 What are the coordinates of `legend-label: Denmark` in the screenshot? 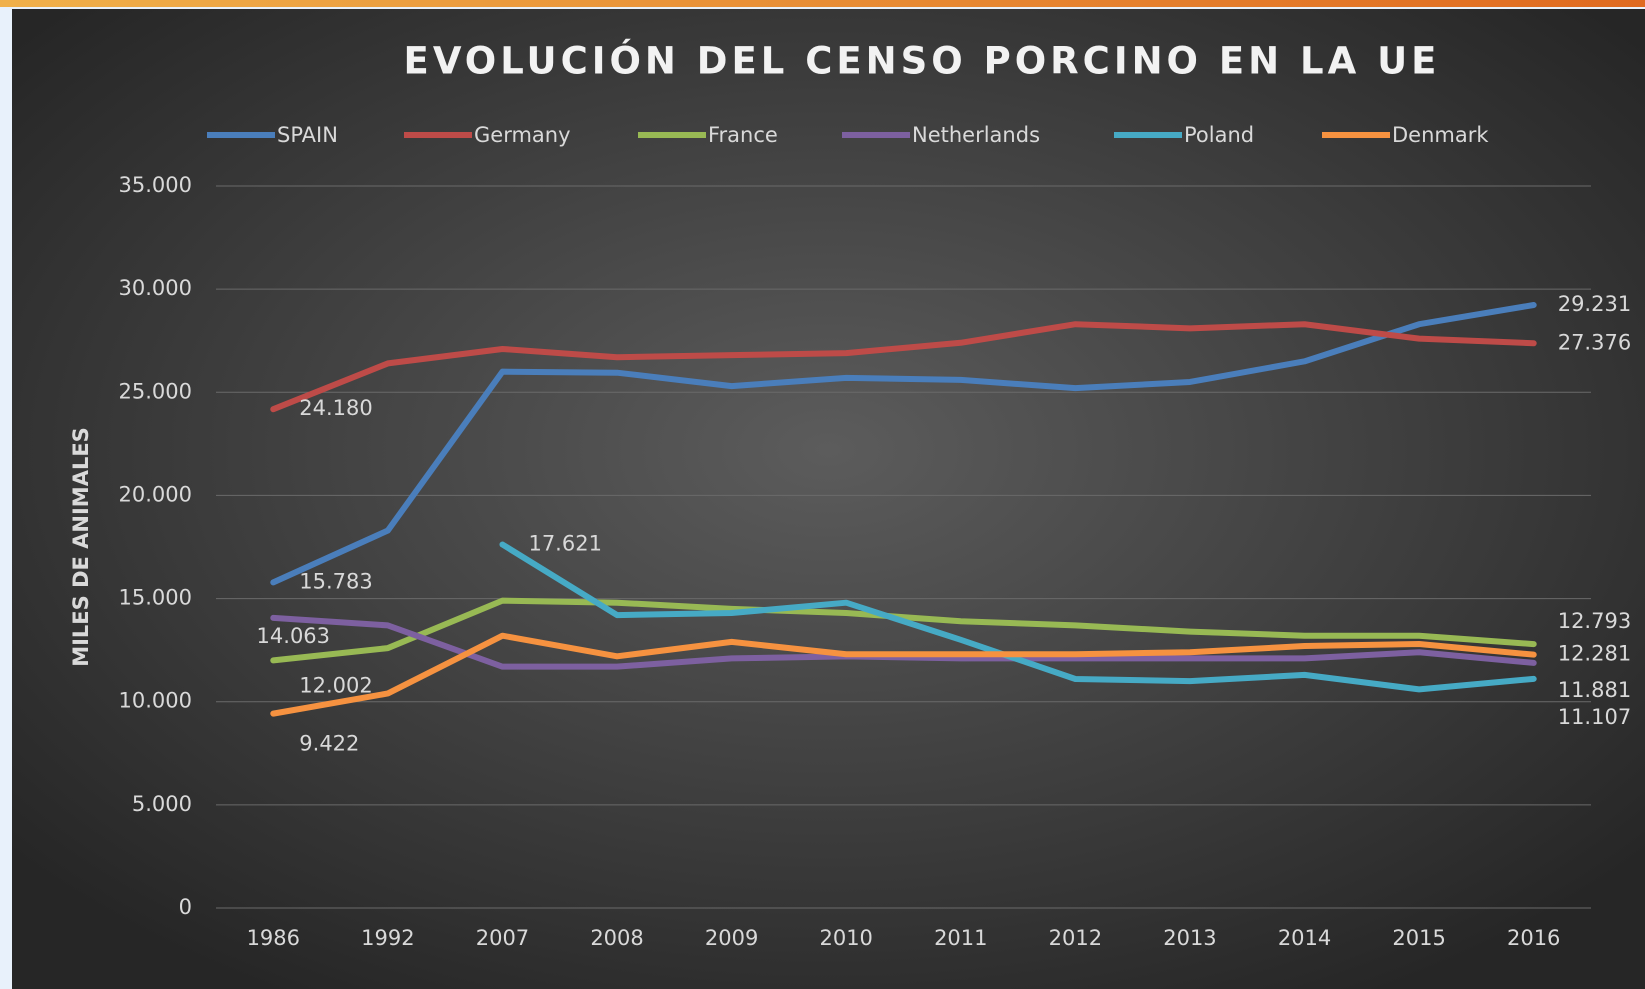 It's located at (1440, 135).